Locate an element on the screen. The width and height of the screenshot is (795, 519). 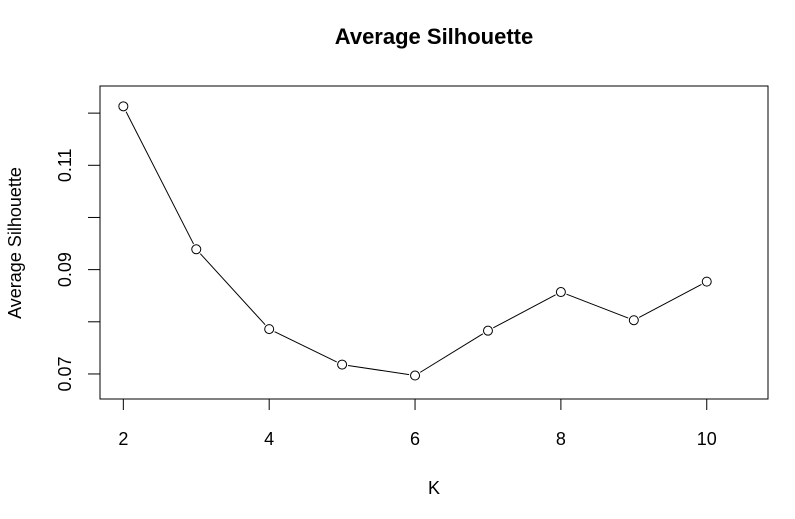
x-tick-label: 10 is located at coordinates (707, 439).